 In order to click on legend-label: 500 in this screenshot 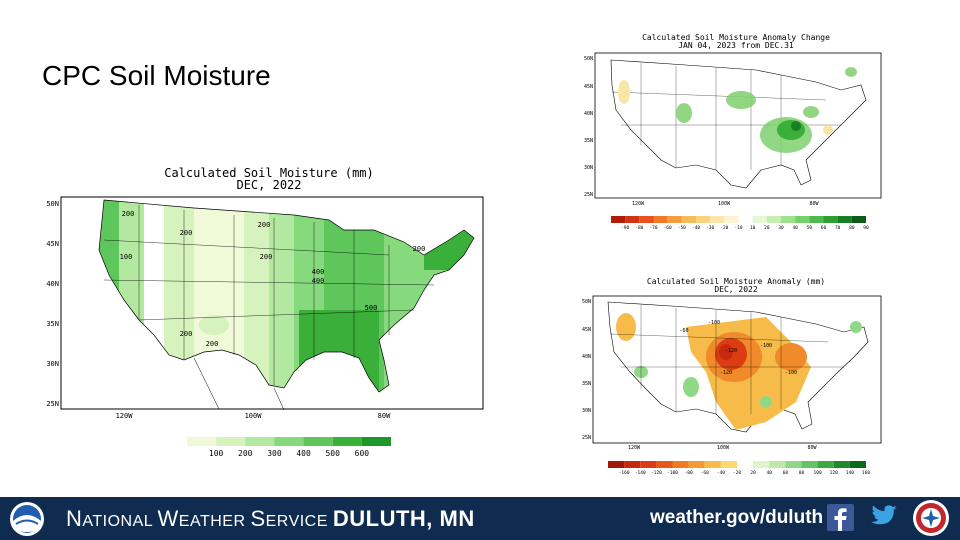, I will do `click(332, 453)`.